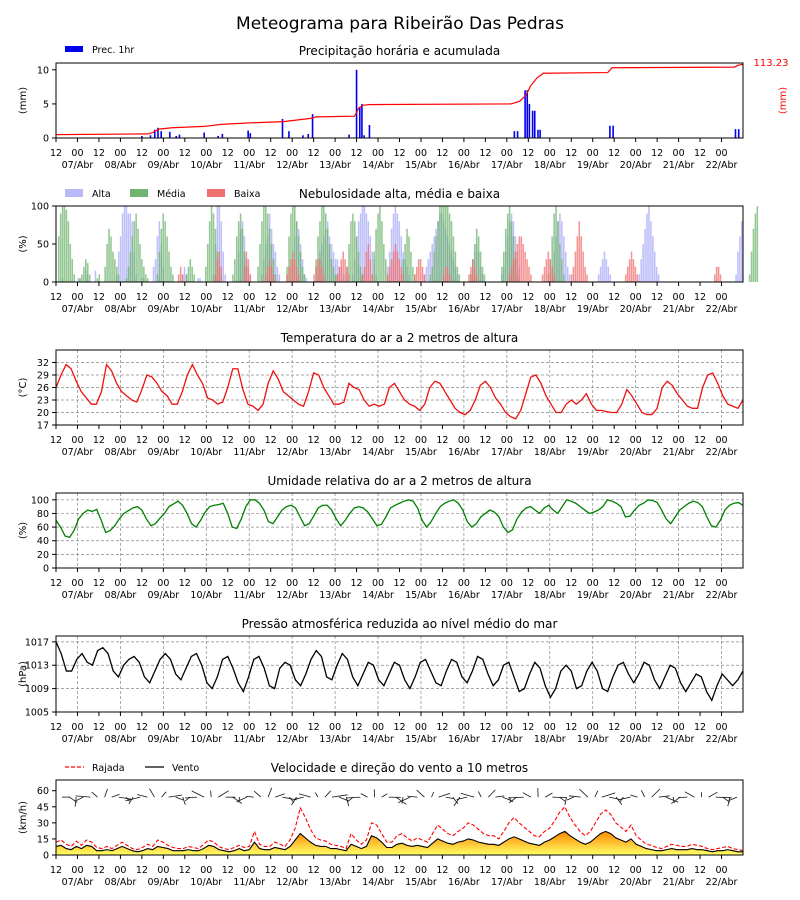  What do you see at coordinates (593, 595) in the screenshot?
I see `x-date-label: 19/Abr` at bounding box center [593, 595].